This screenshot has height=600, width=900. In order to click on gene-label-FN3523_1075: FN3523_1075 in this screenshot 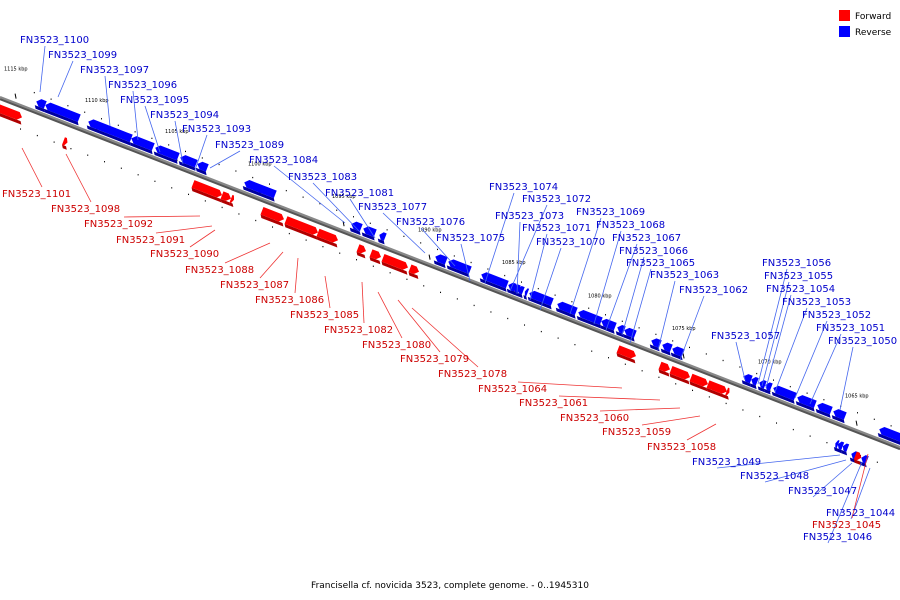, I will do `click(470, 238)`.